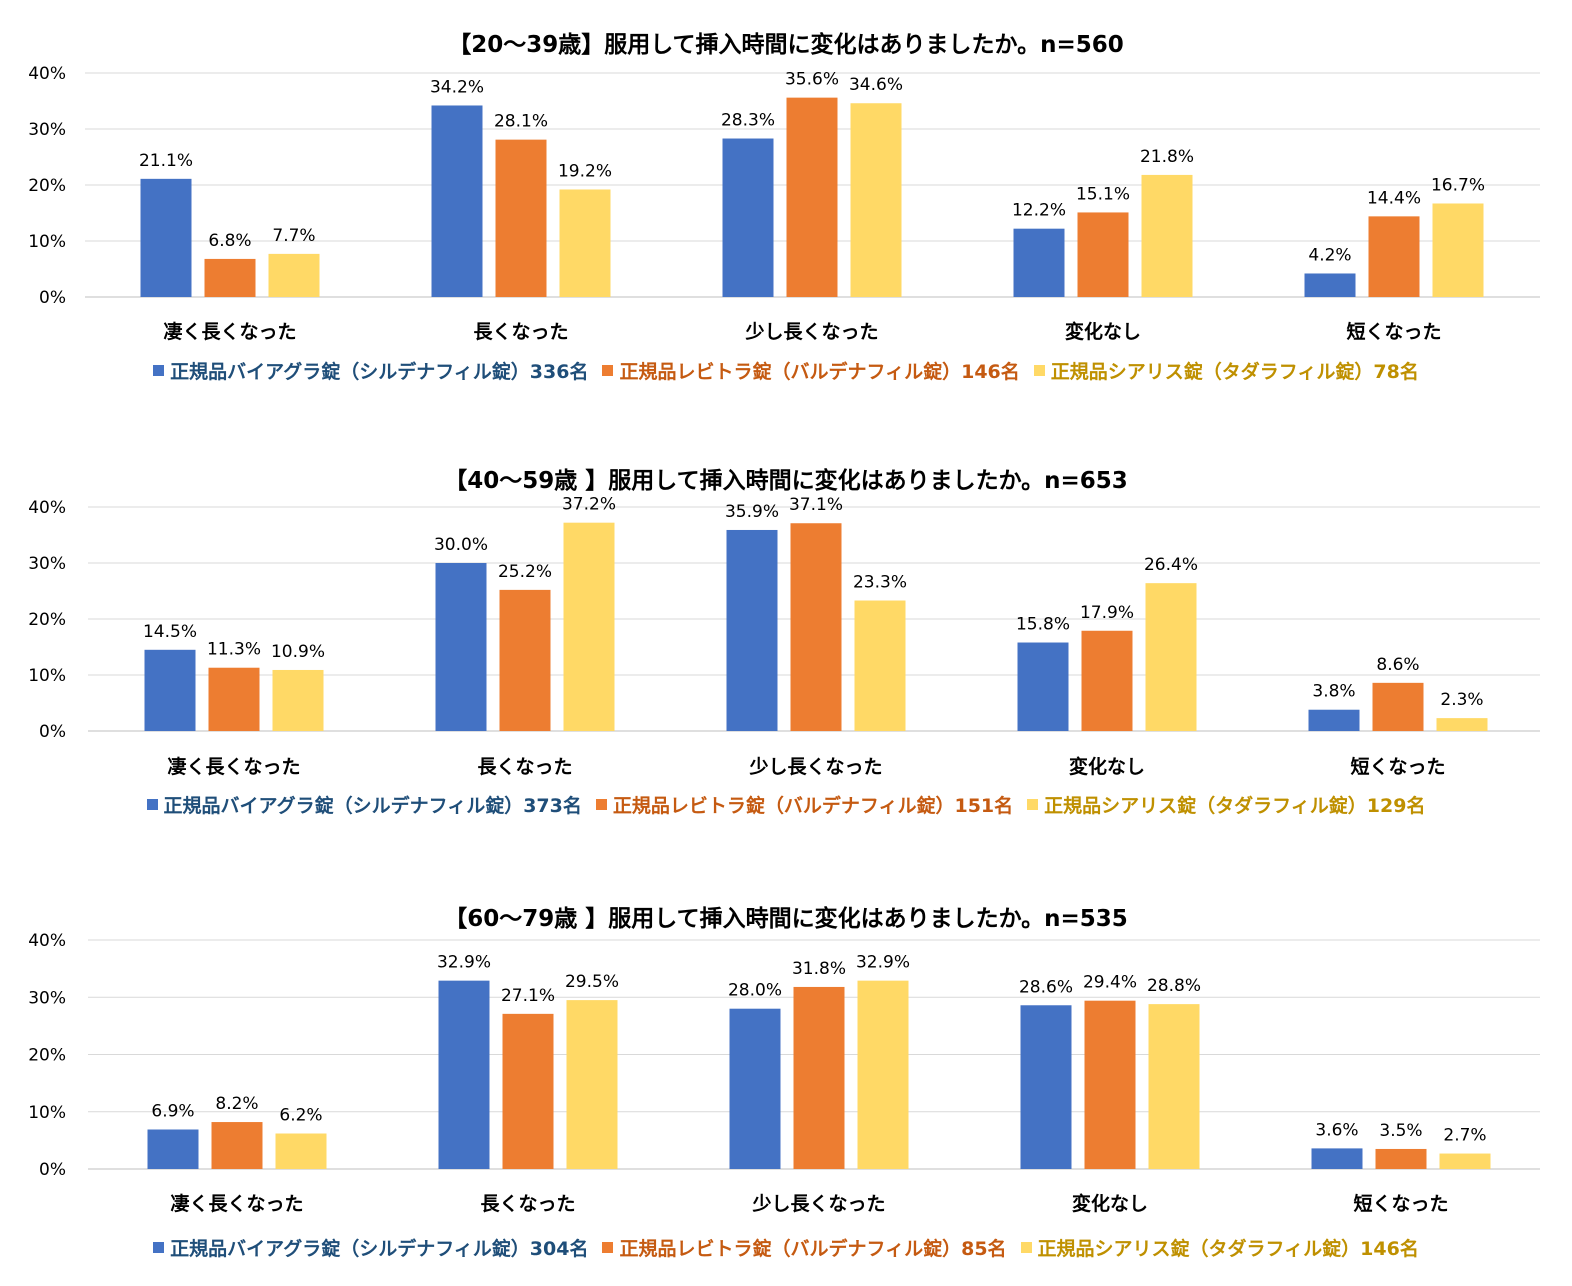 This screenshot has height=1286, width=1572. What do you see at coordinates (364, 804) in the screenshot?
I see `legend-item-viagra: 正規品バイアグラ錠（シルデナフィル錠）373名` at bounding box center [364, 804].